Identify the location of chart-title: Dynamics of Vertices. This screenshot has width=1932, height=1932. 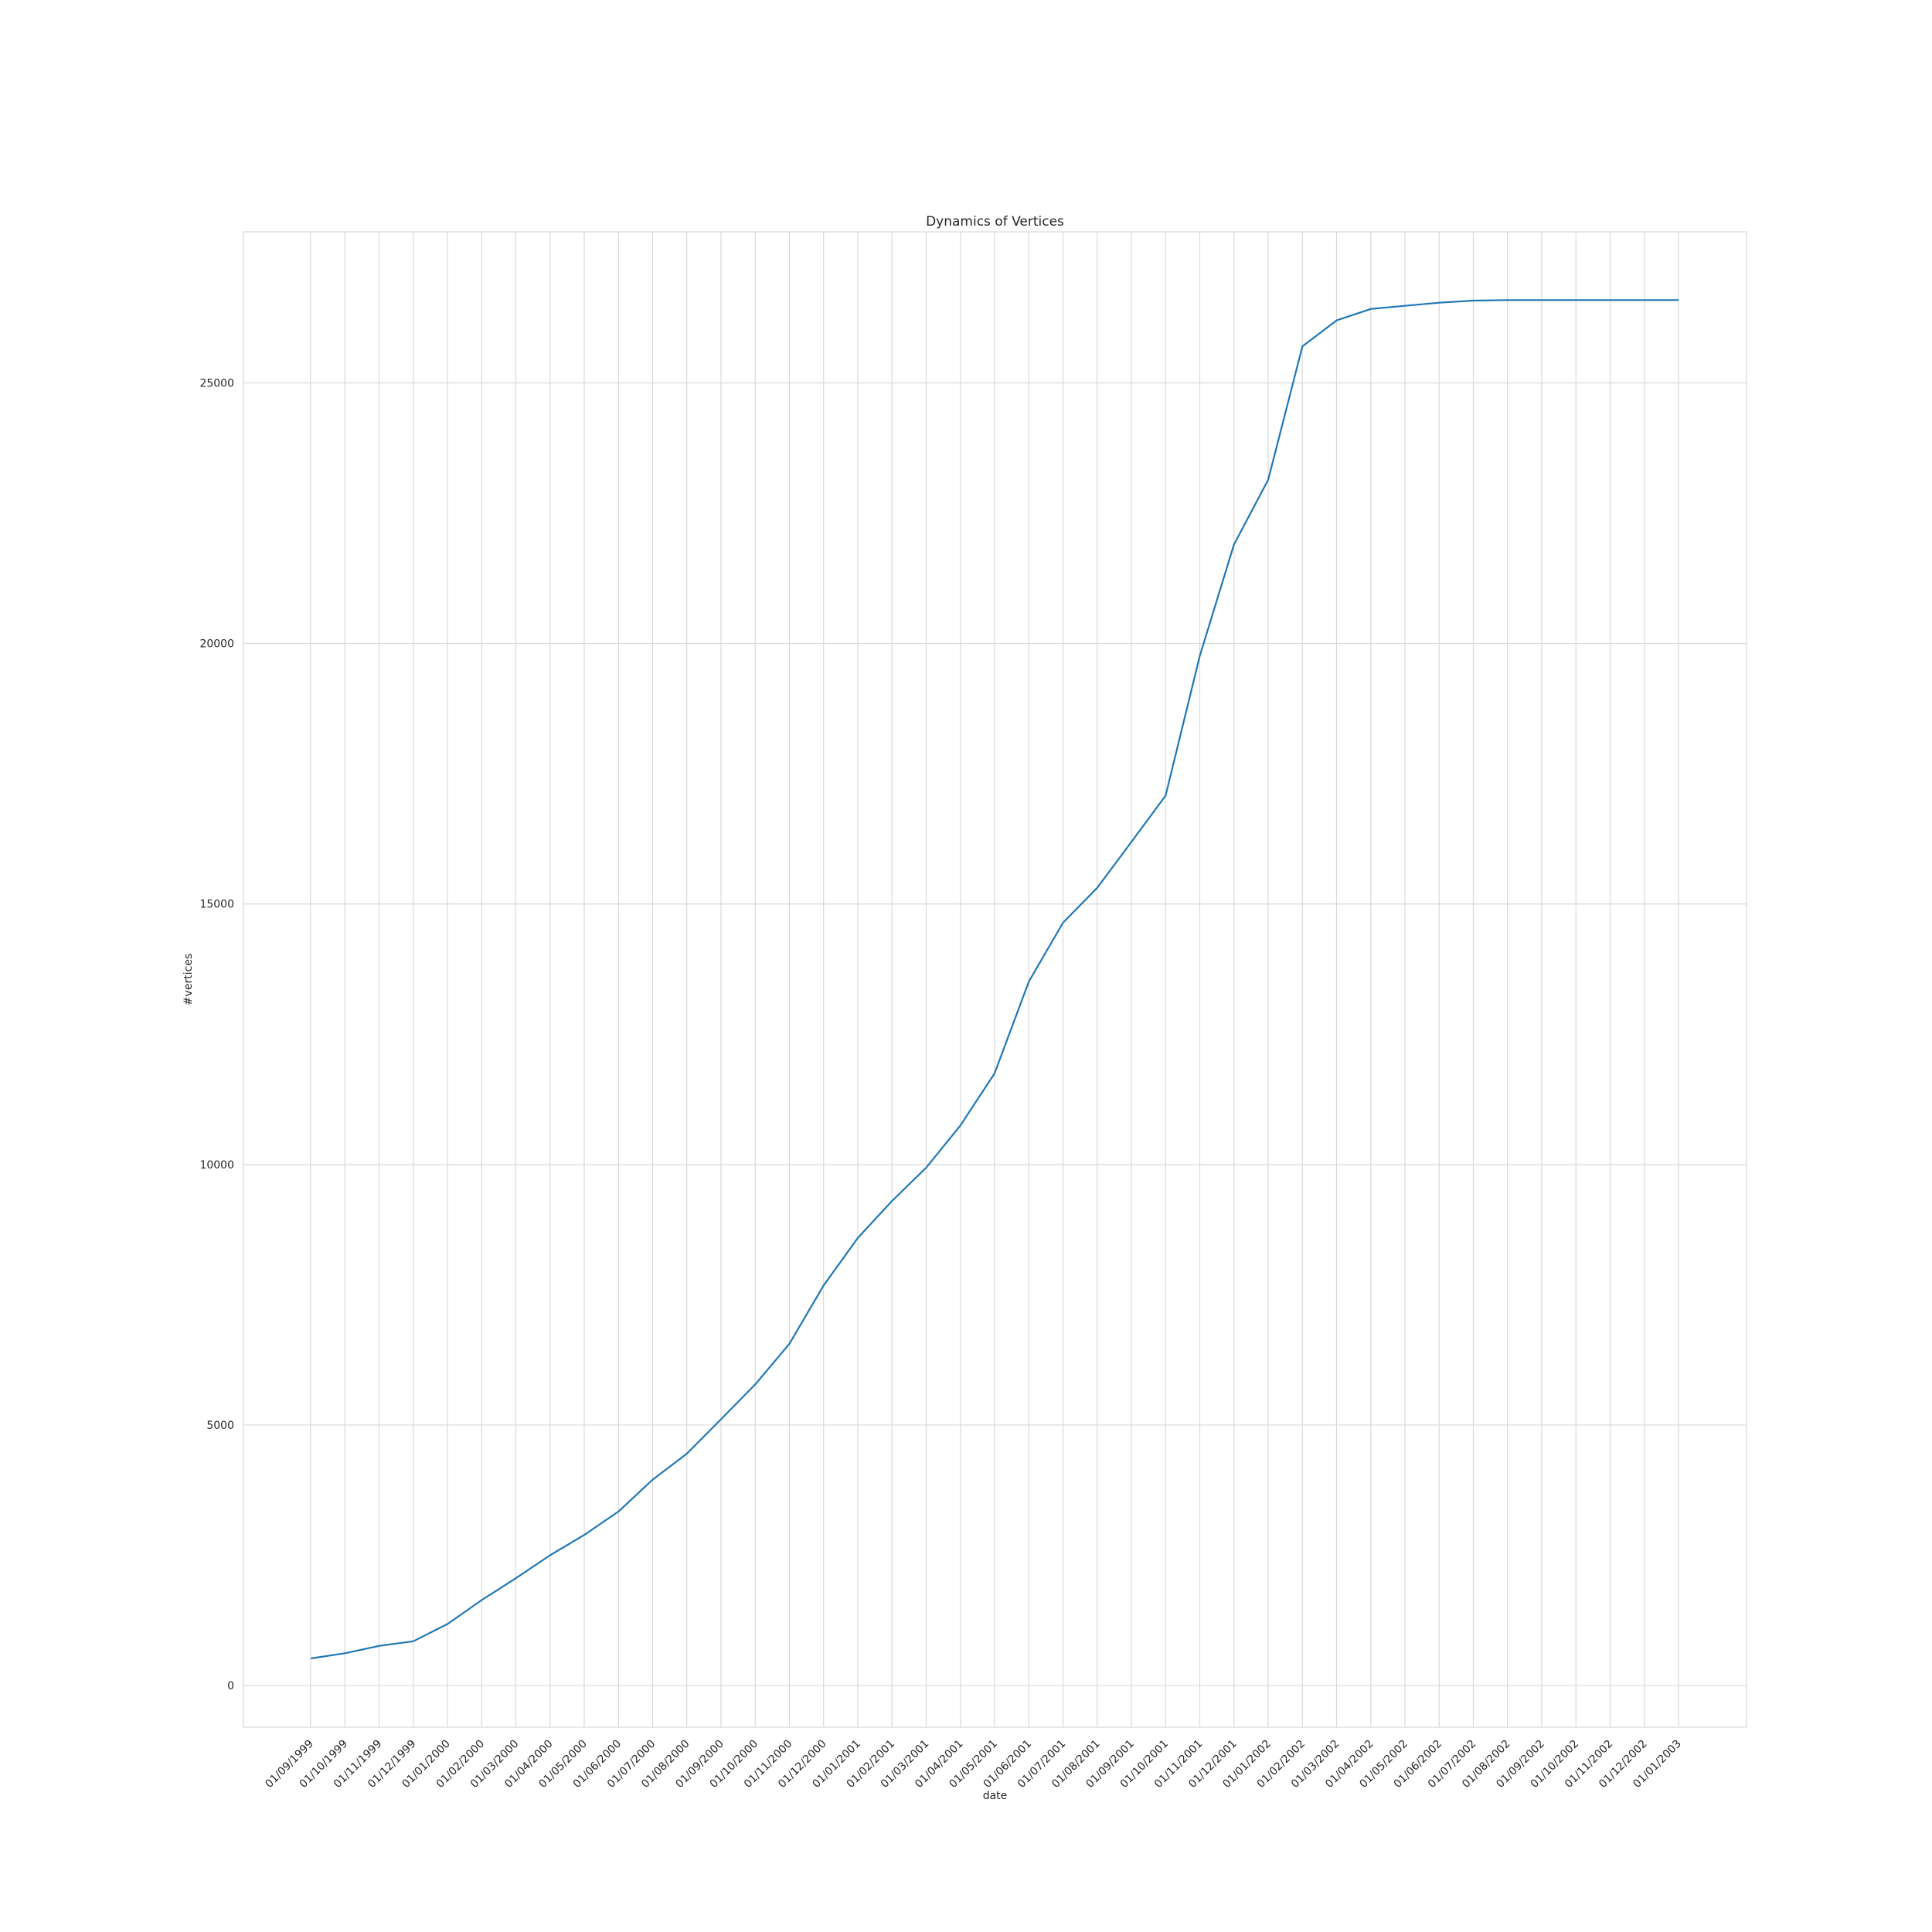
(995, 222).